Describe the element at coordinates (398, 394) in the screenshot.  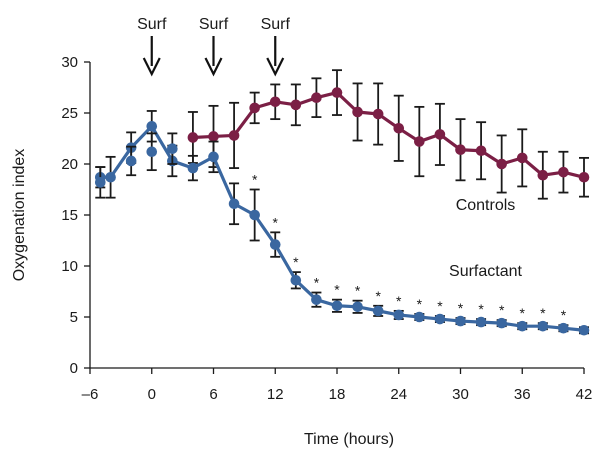
I see `x-tick-label: 24` at that location.